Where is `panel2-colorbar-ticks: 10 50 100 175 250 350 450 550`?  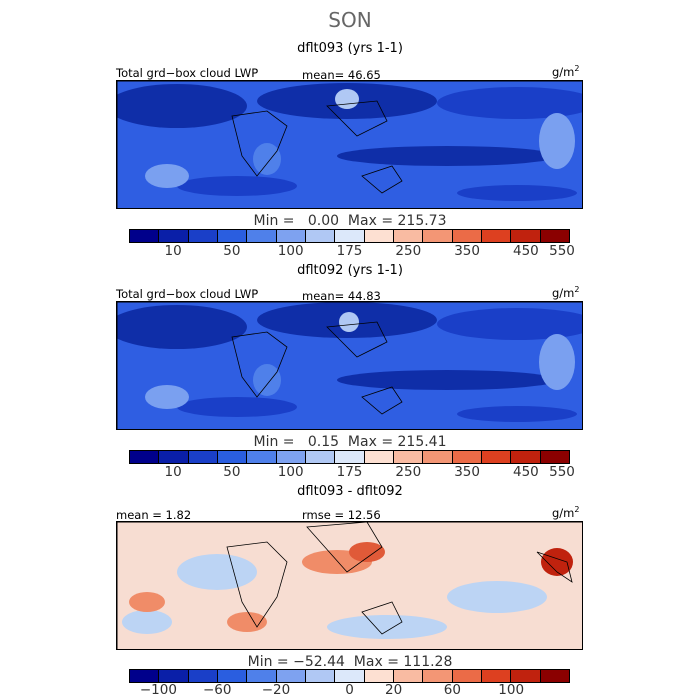 panel2-colorbar-ticks: 10 50 100 175 250 350 450 550 is located at coordinates (352, 472).